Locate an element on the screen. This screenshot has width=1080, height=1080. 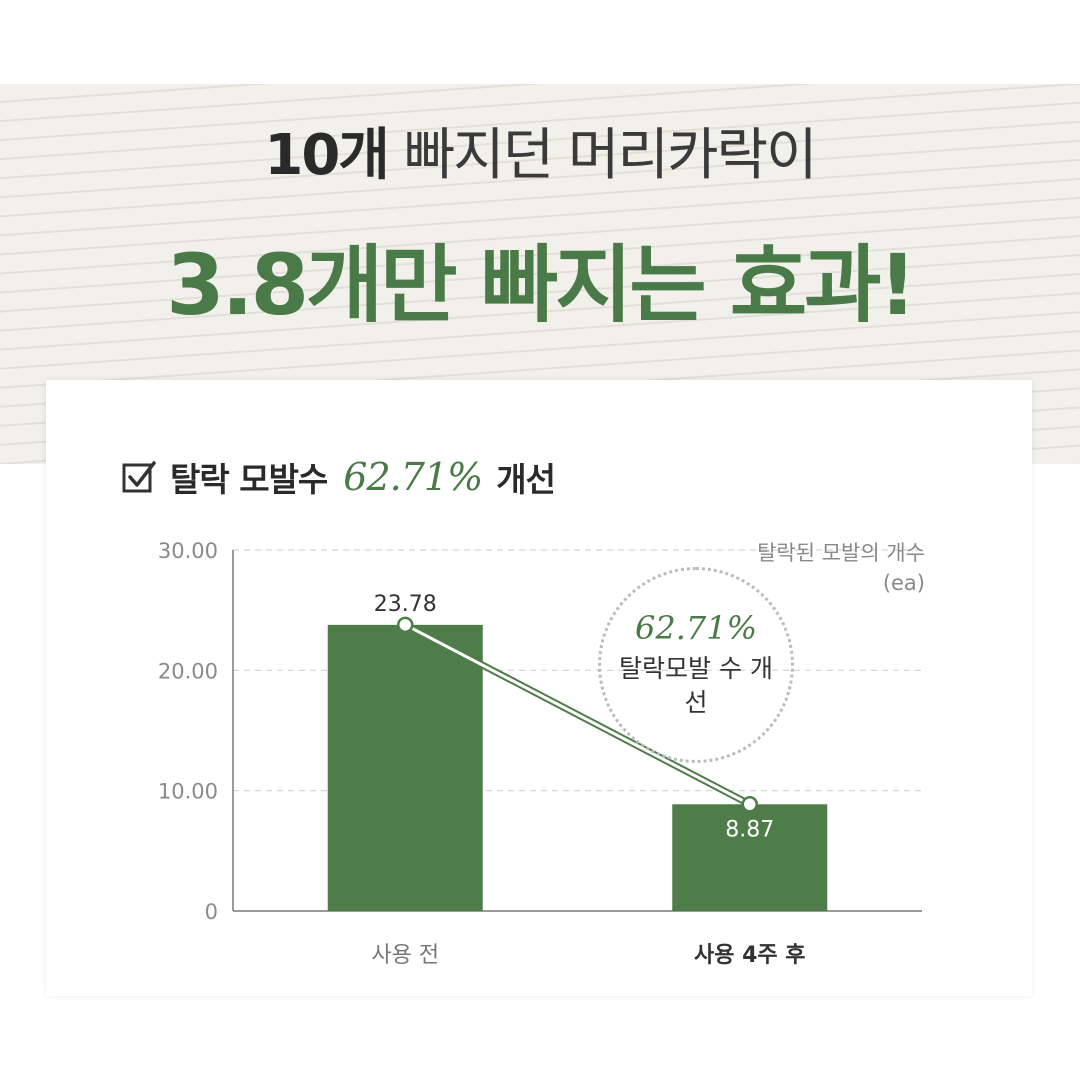
callout-percent: 62.71% is located at coordinates (695, 628).